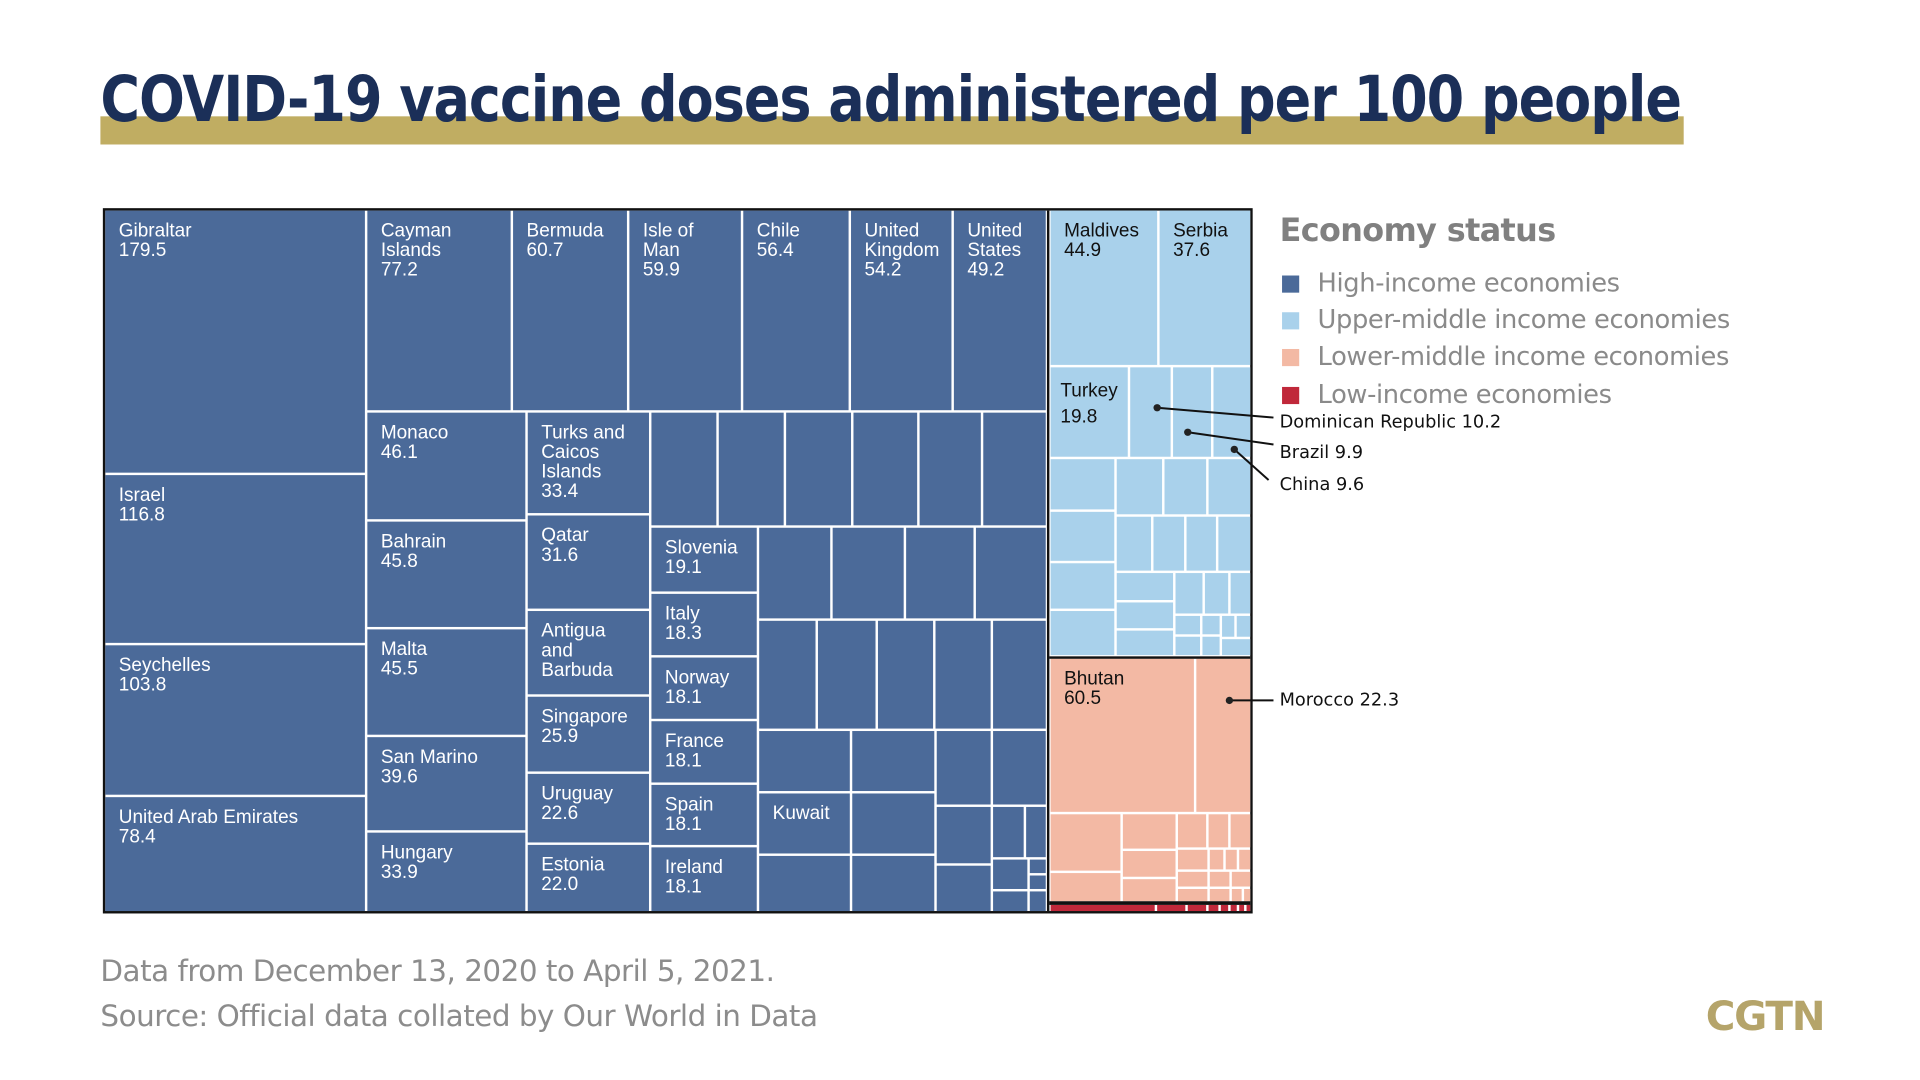 This screenshot has width=1920, height=1080. Describe the element at coordinates (235, 341) in the screenshot. I see `treemap-cell-gibraltar: Gibraltar 179.5` at that location.